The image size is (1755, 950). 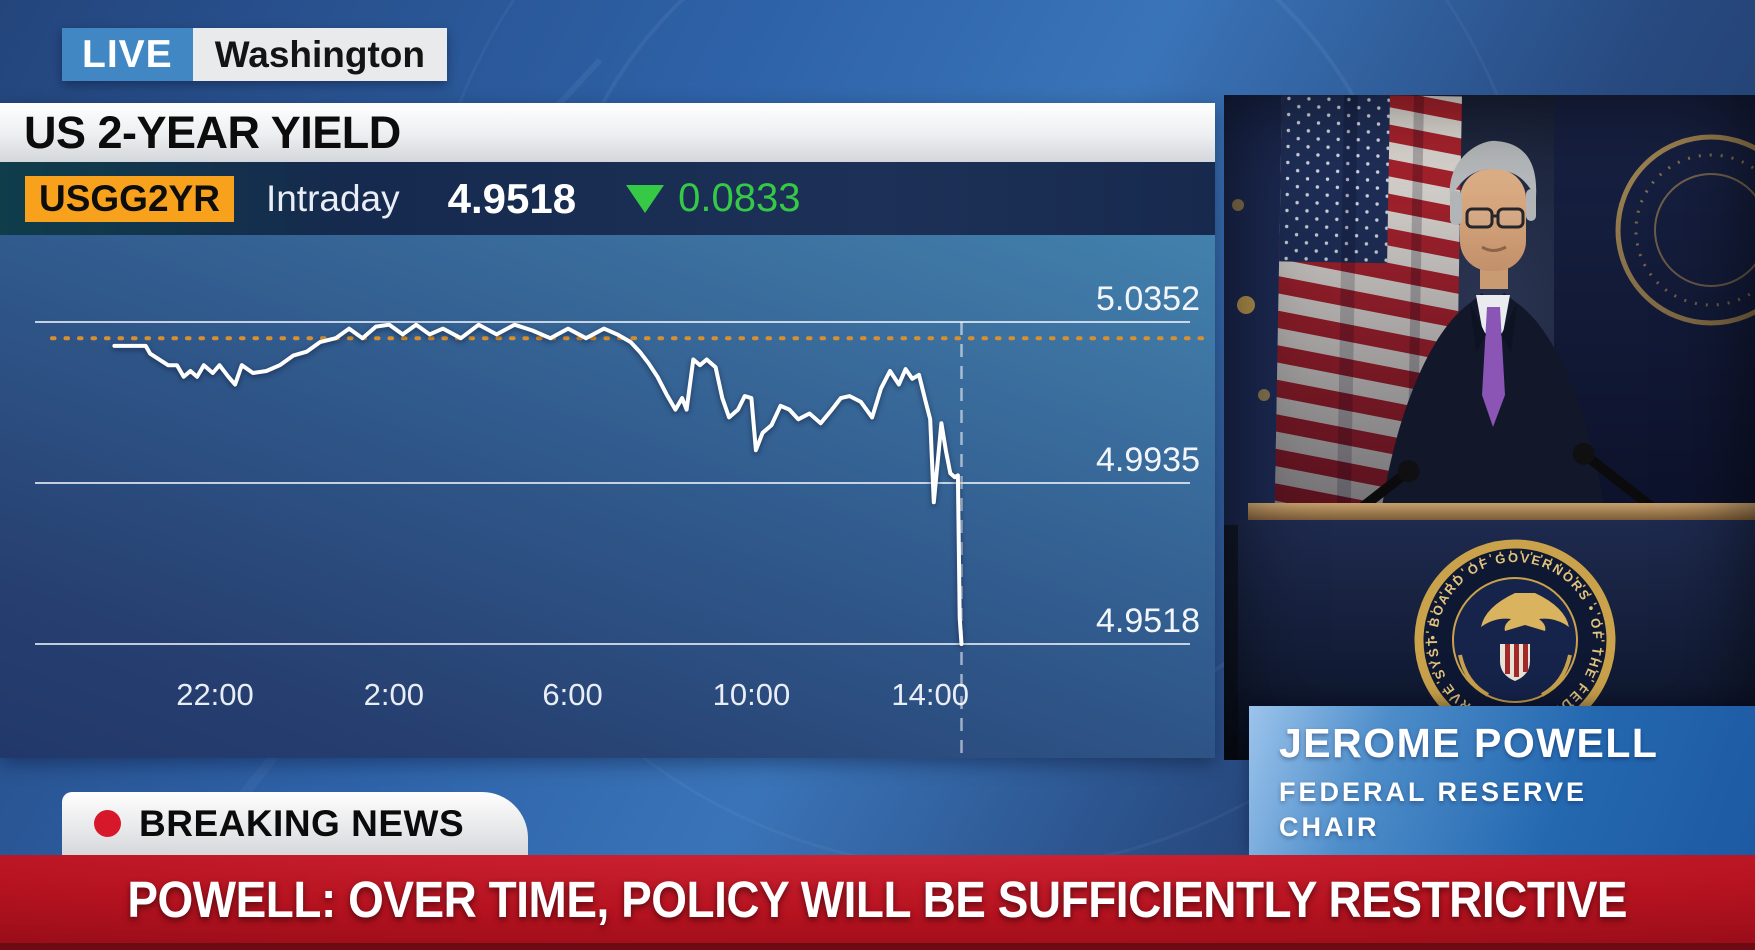 I want to click on gray-hair, so click(x=1493, y=169).